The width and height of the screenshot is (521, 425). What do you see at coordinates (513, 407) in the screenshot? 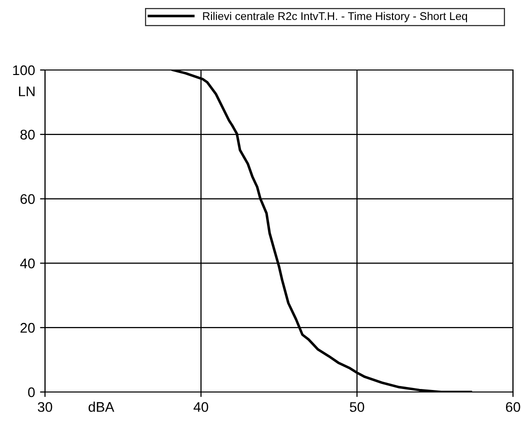
I see `x-tick-label: 60` at bounding box center [513, 407].